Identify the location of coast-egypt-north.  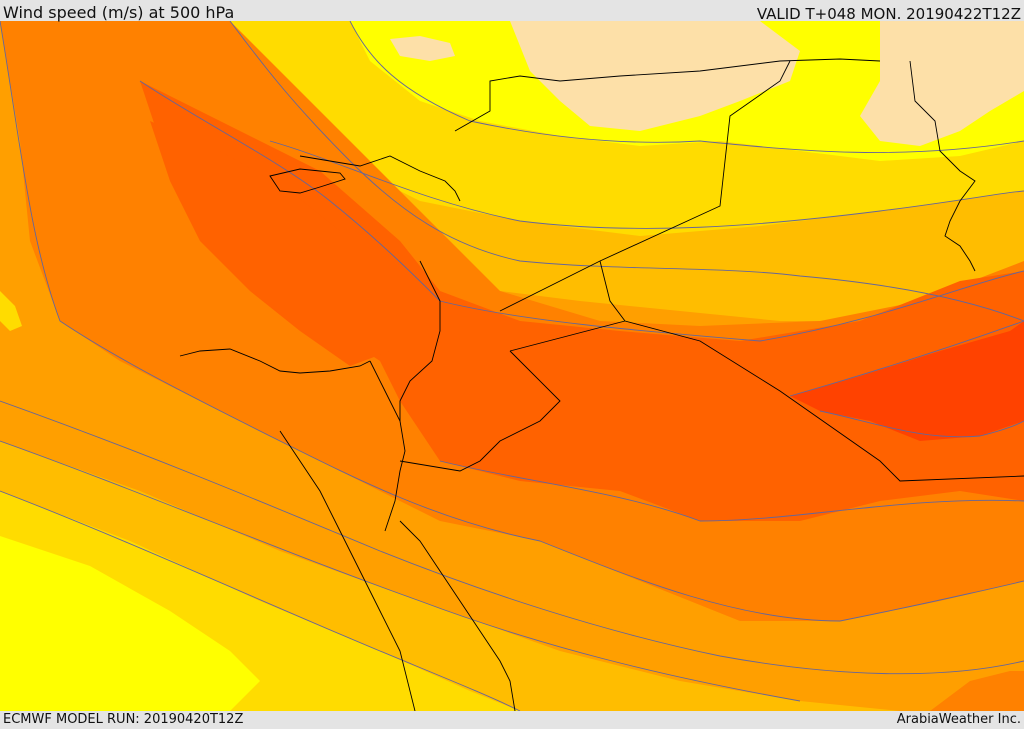
(275, 361).